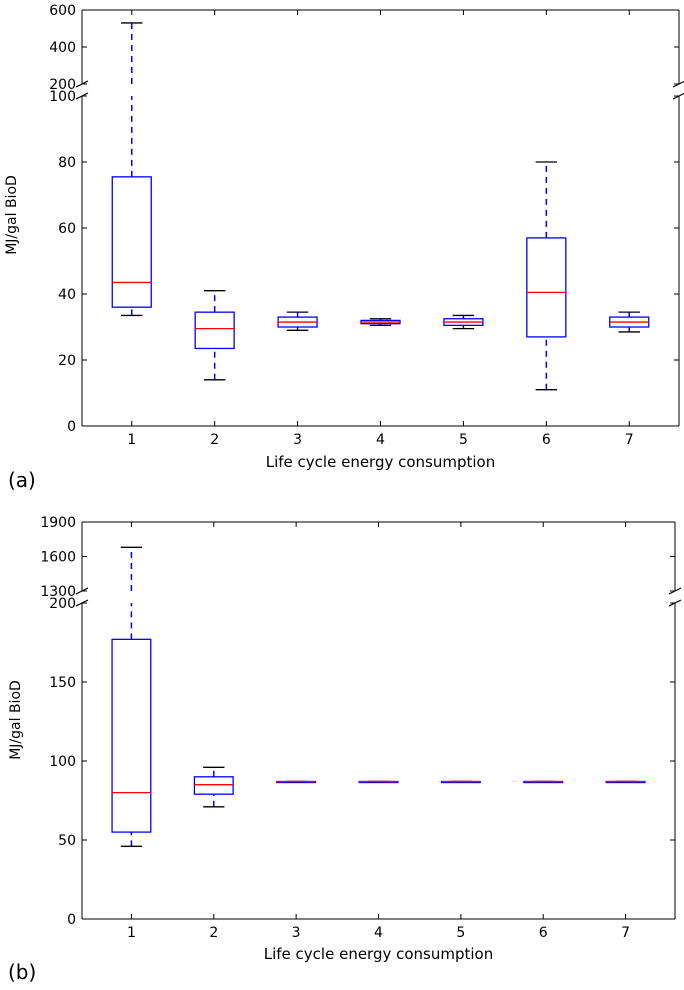  I want to click on lower-ytick-label: 20, so click(67, 361).